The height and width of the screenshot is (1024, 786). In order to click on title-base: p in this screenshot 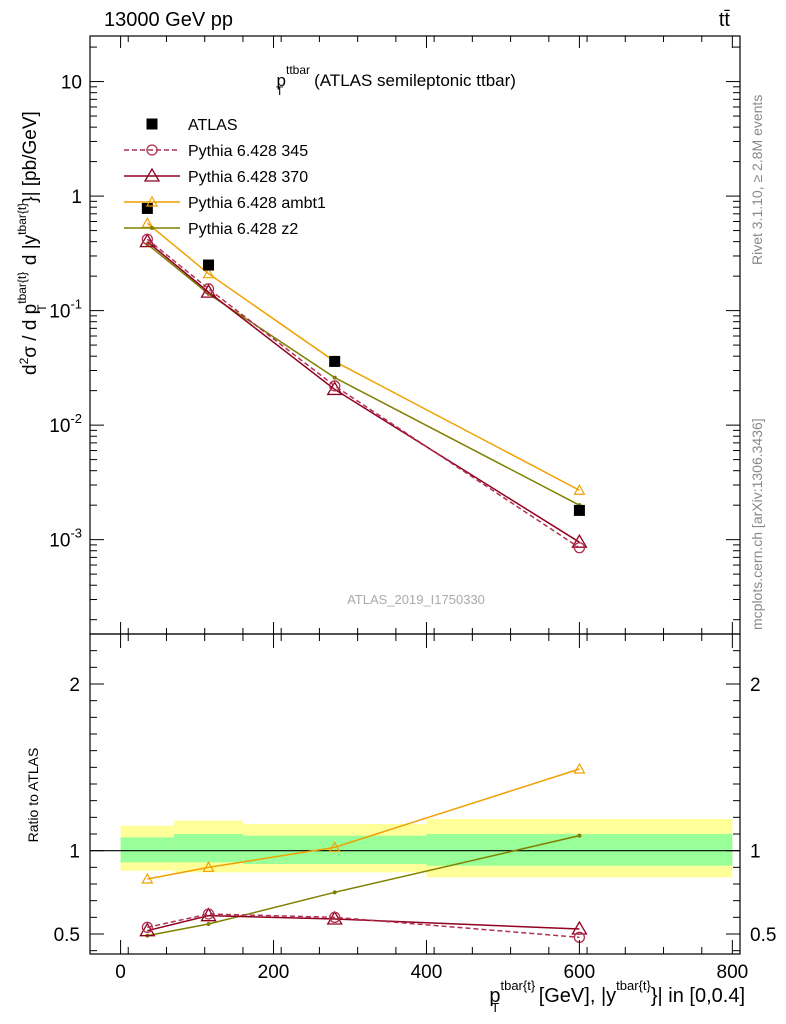, I will do `click(281, 80)`.